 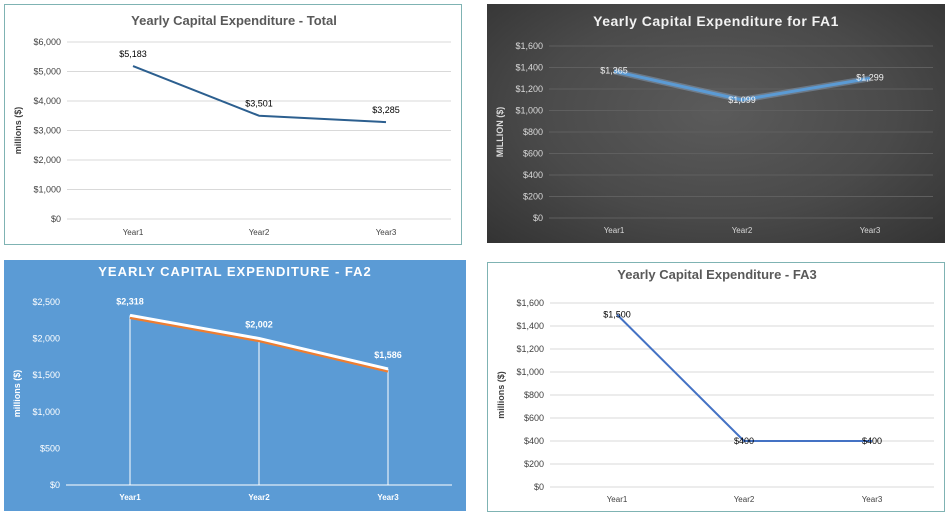 I want to click on data-label: $3,285, so click(x=386, y=110).